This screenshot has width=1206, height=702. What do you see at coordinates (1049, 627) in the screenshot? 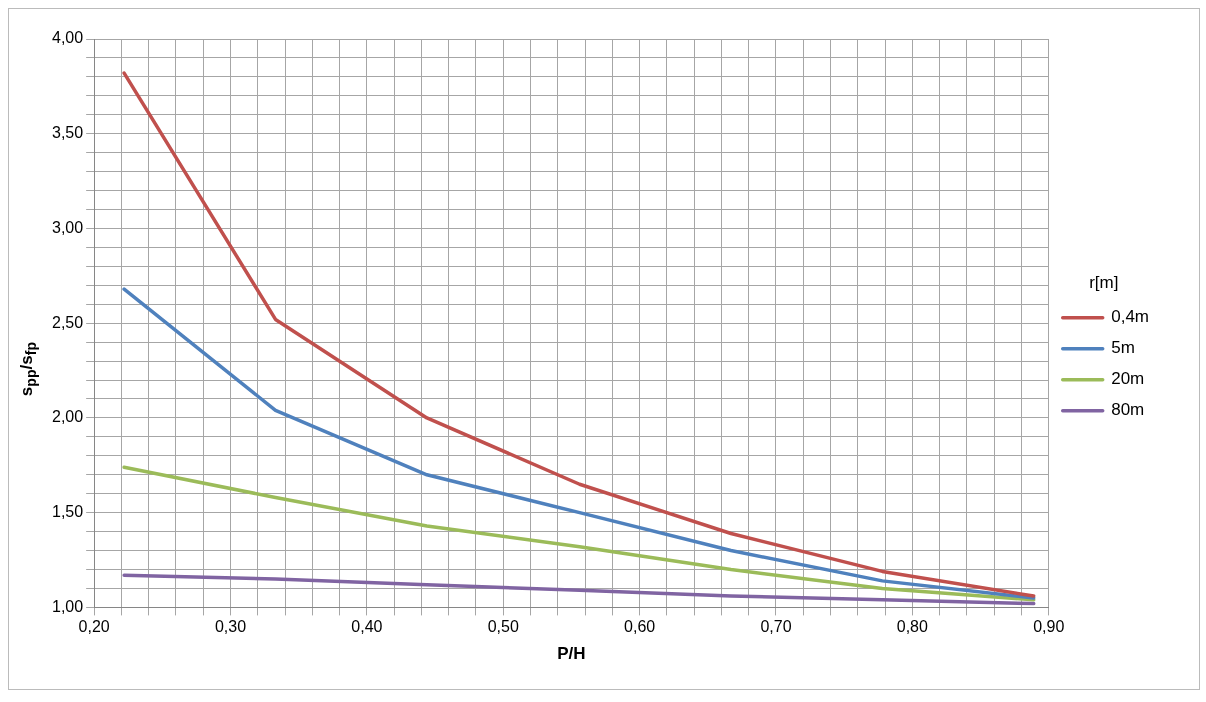
I see `x-tick-label: 0,90` at bounding box center [1049, 627].